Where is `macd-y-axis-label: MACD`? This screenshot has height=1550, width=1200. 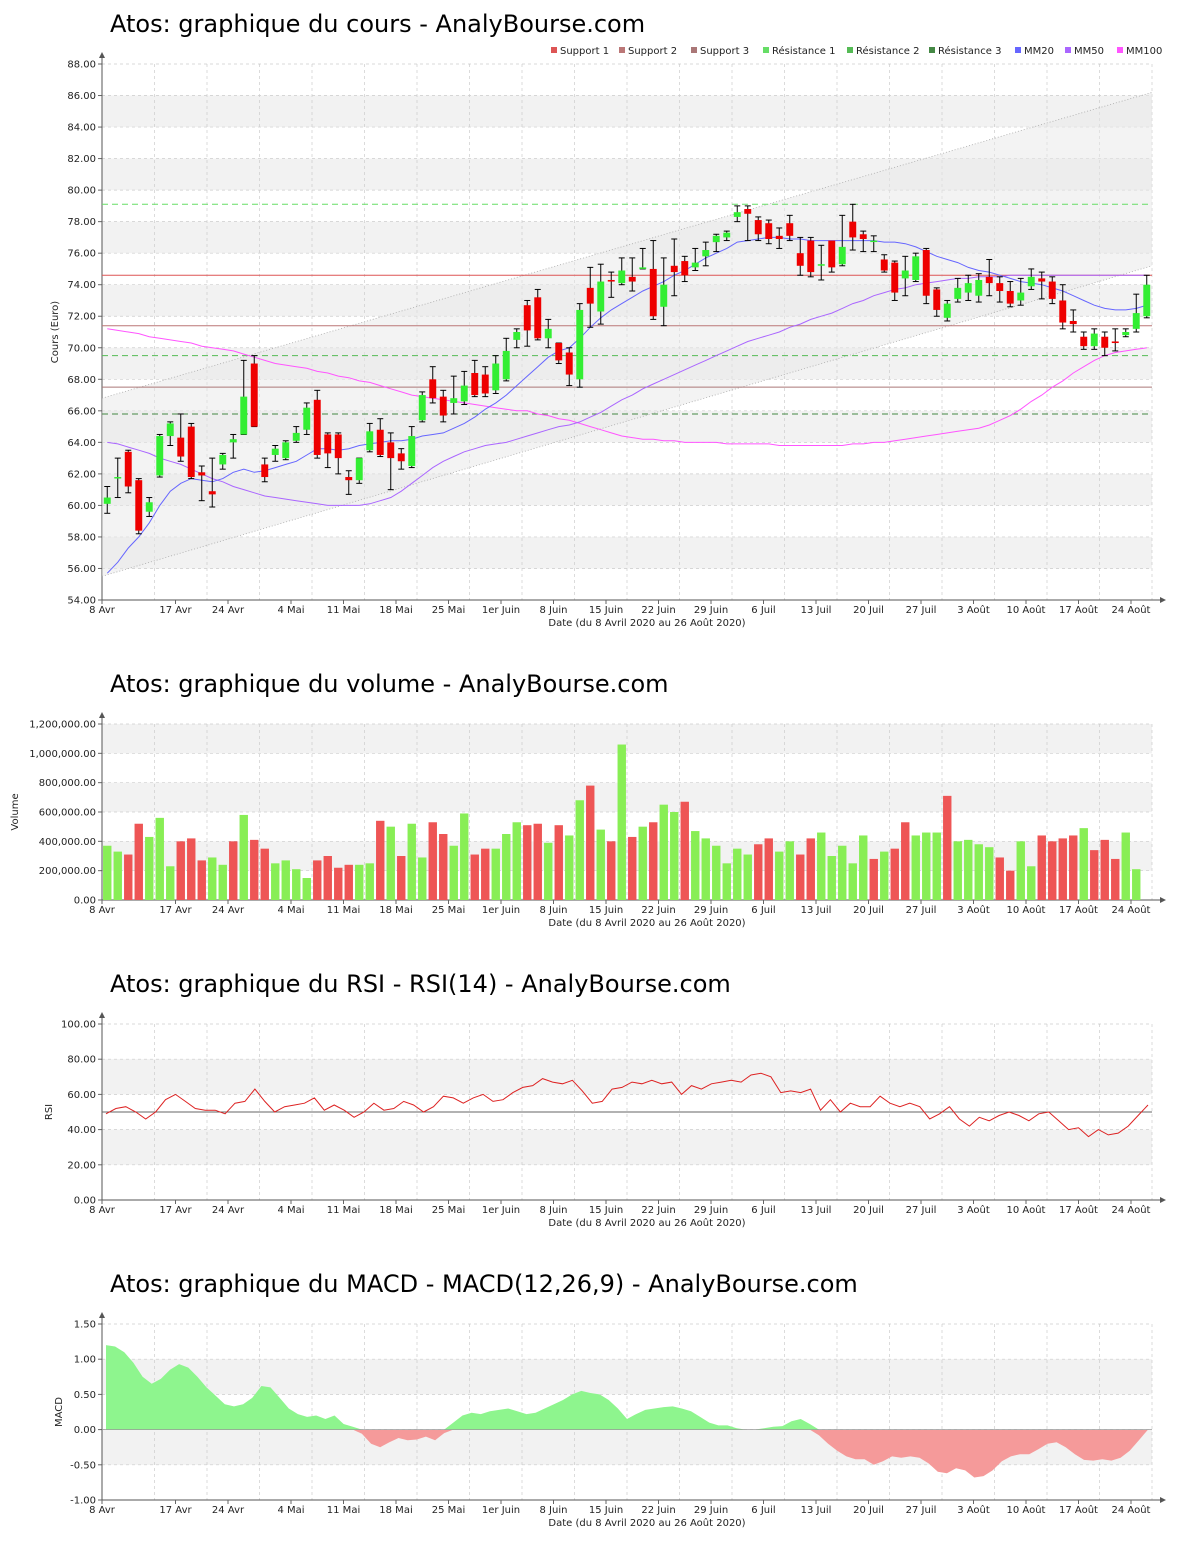 macd-y-axis-label: MACD is located at coordinates (59, 1412).